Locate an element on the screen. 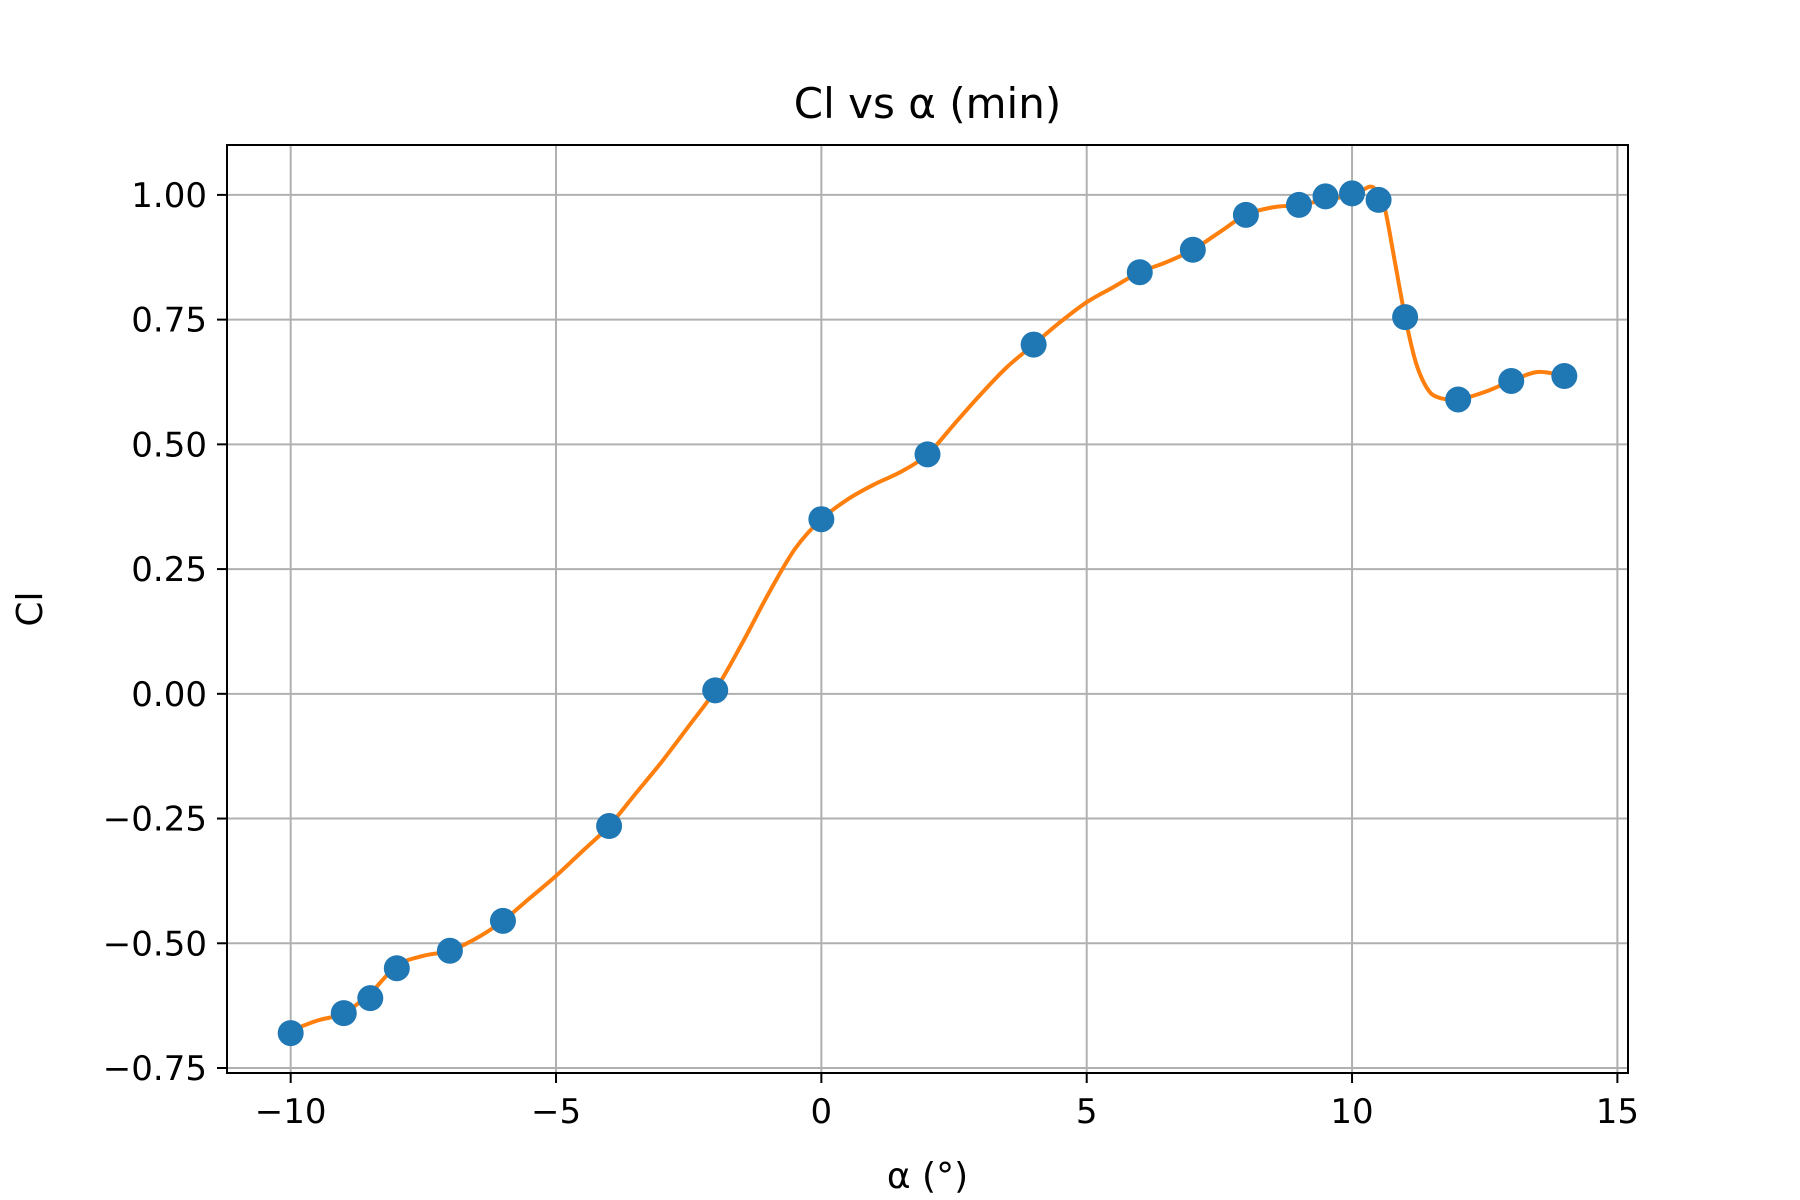 The width and height of the screenshot is (1800, 1200). x-tick-label: 15 is located at coordinates (1617, 1112).